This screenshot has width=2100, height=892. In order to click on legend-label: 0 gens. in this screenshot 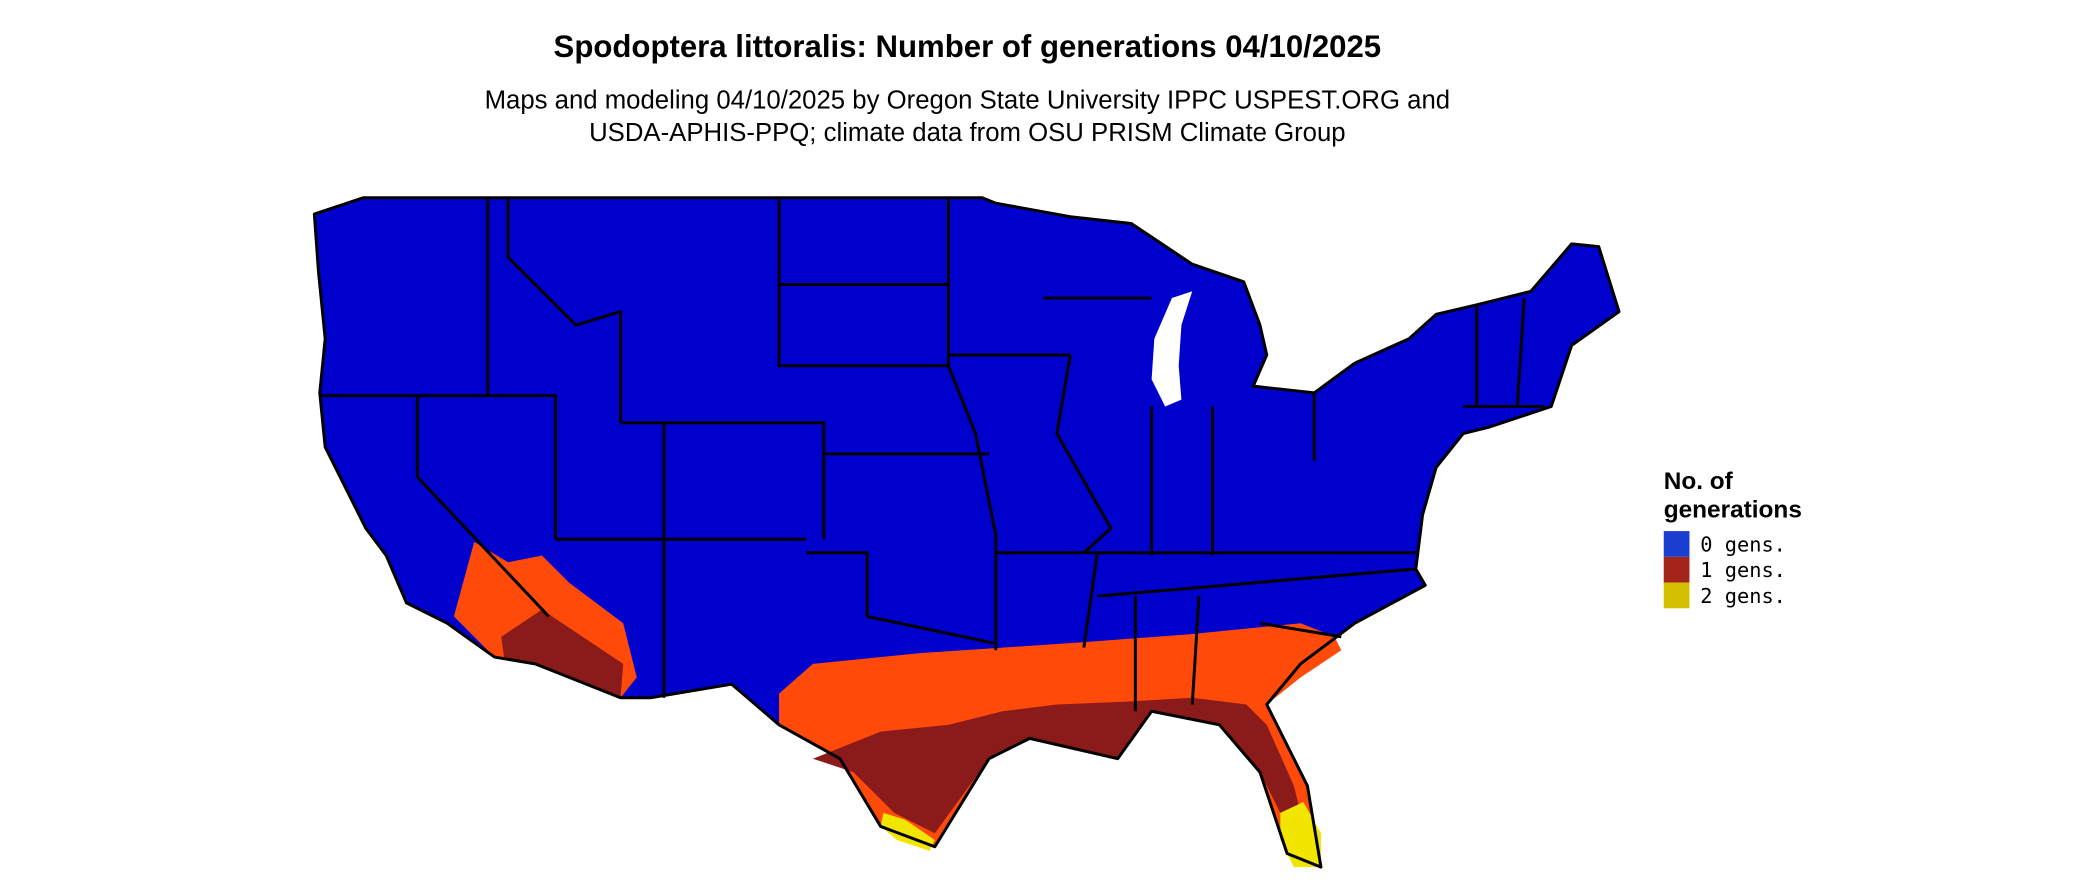, I will do `click(1743, 544)`.